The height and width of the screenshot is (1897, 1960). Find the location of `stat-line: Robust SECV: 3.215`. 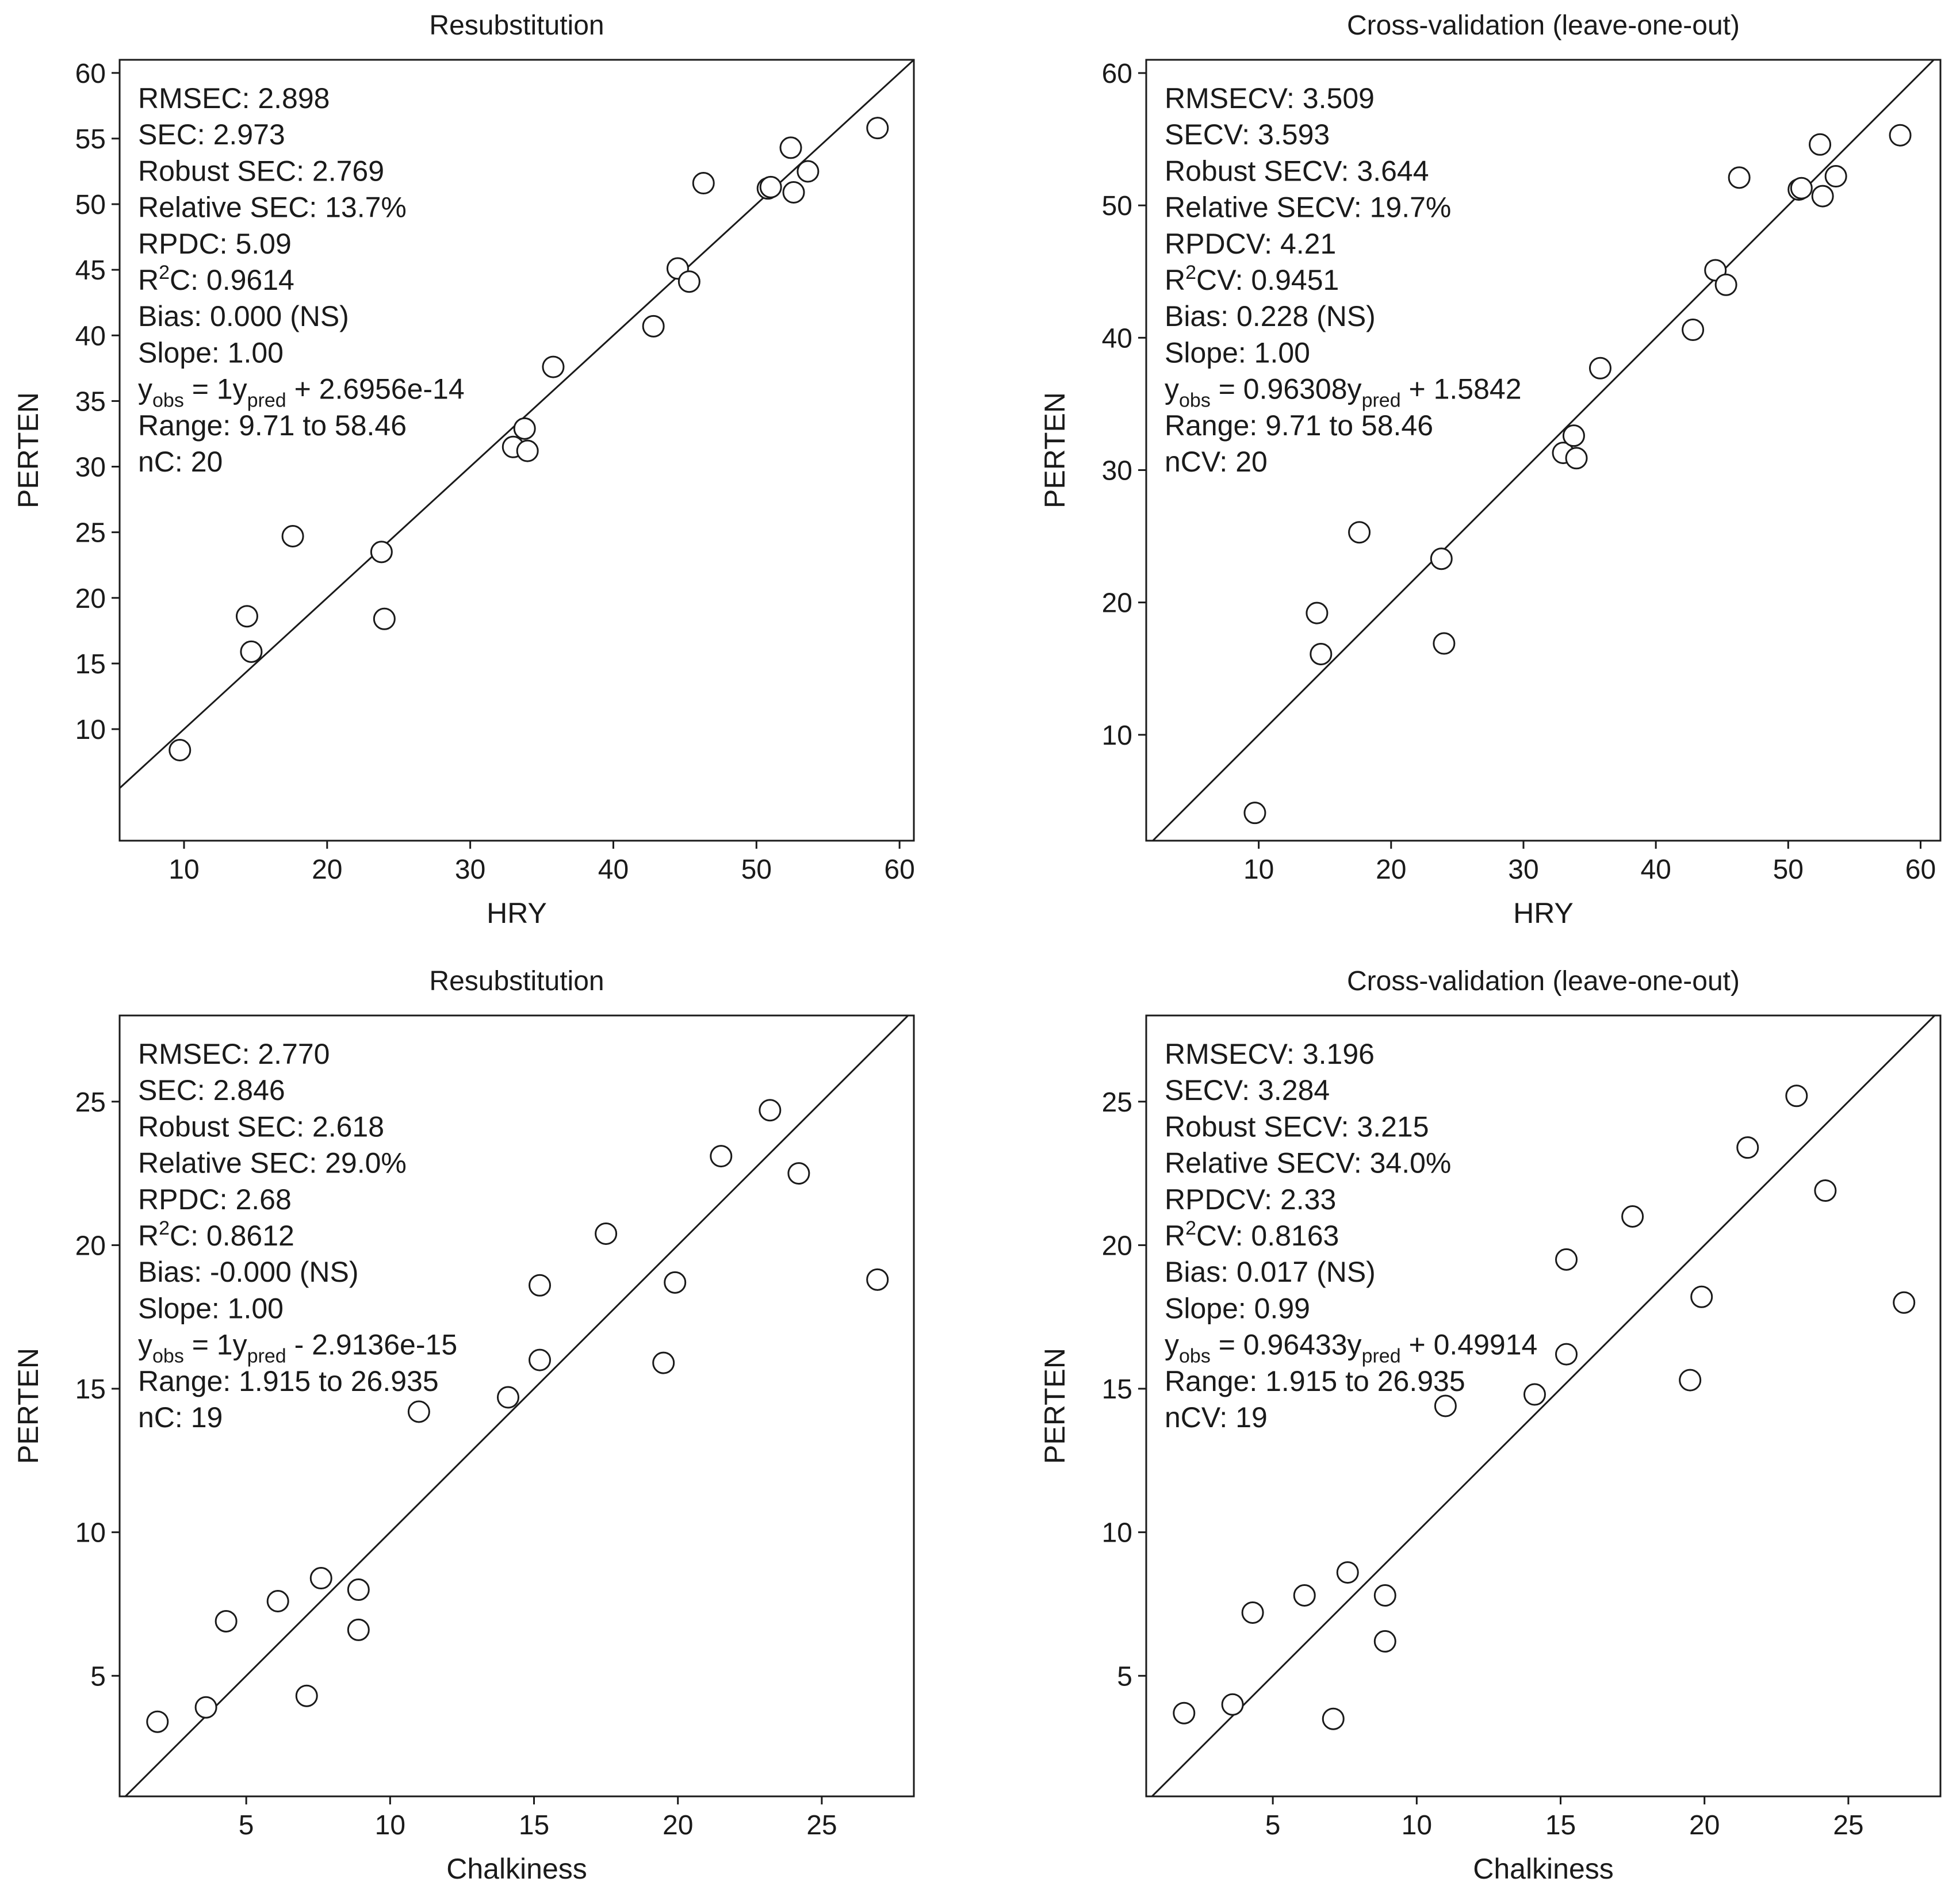

stat-line: Robust SECV: 3.215 is located at coordinates (1297, 1126).